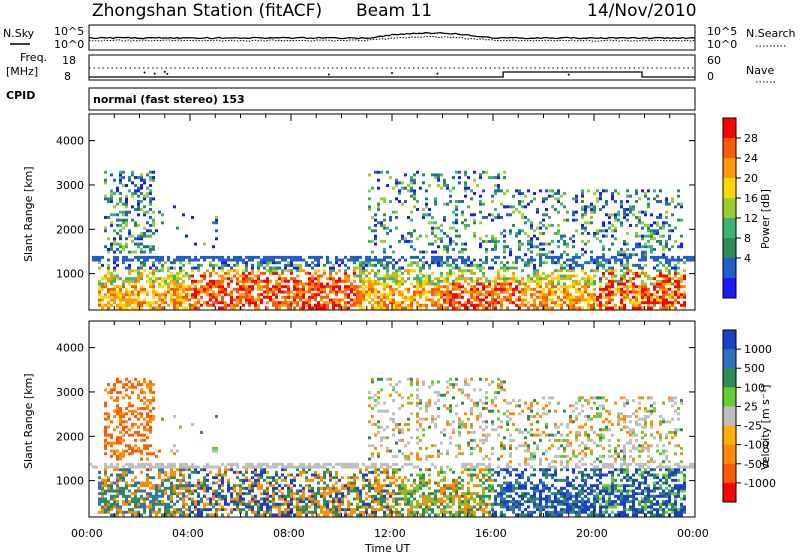 Image resolution: width=800 pixels, height=558 pixels. Describe the element at coordinates (22, 71) in the screenshot. I see `freq-unit: [MHz]` at that location.